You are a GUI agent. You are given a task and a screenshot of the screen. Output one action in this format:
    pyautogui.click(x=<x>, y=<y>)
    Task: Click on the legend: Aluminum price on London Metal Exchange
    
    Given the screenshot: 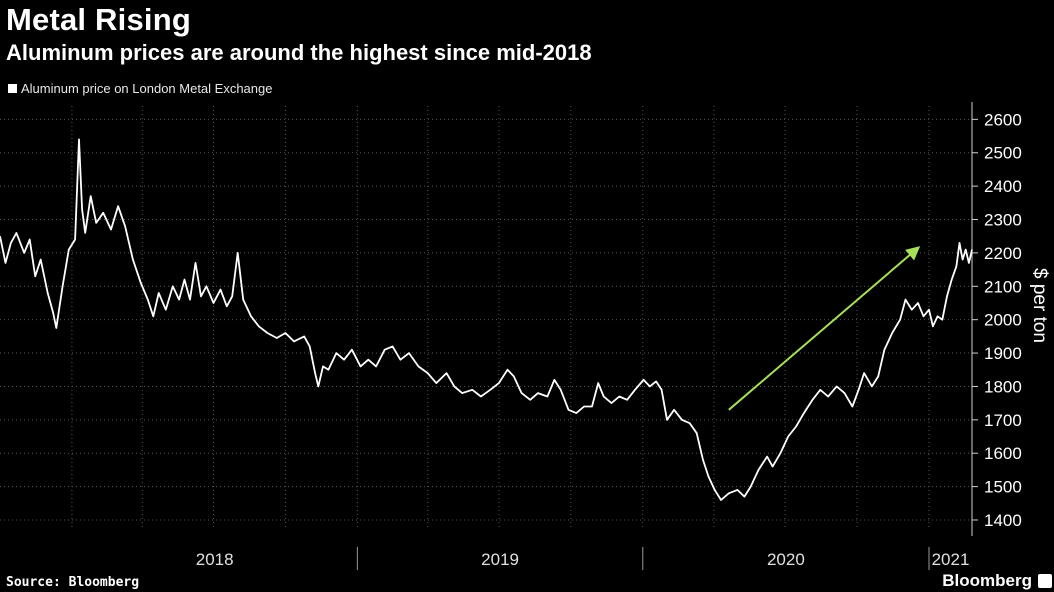 What is the action you would take?
    pyautogui.click(x=140, y=88)
    